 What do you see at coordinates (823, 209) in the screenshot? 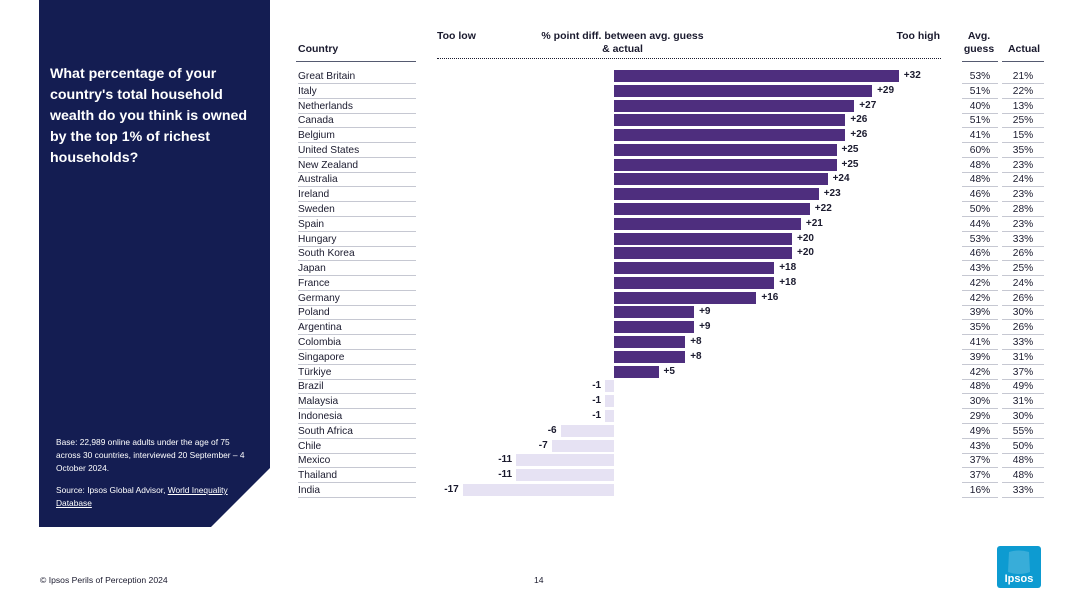
I see `bar-value-label: +22` at bounding box center [823, 209].